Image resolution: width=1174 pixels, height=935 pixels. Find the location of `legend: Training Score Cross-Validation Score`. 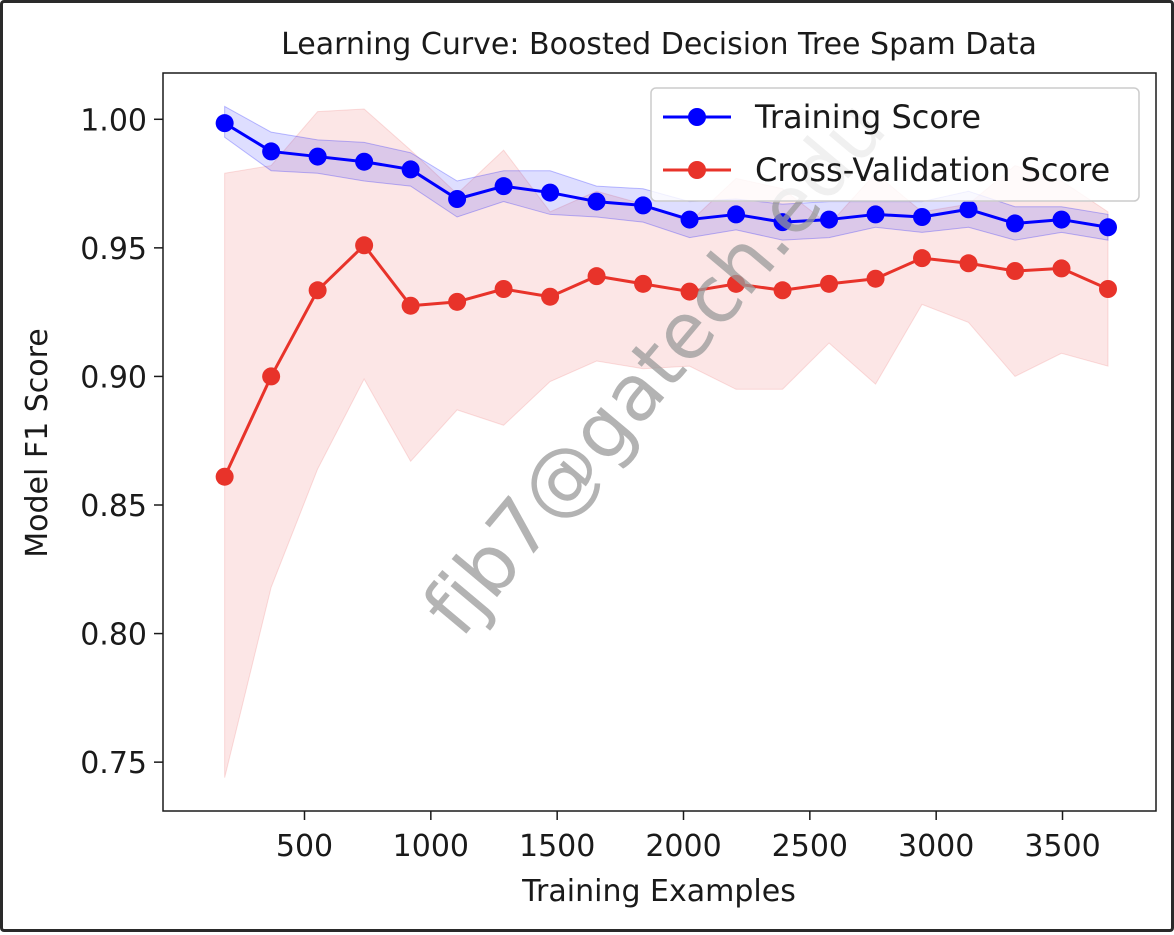

legend: Training Score Cross-Validation Score is located at coordinates (895, 144).